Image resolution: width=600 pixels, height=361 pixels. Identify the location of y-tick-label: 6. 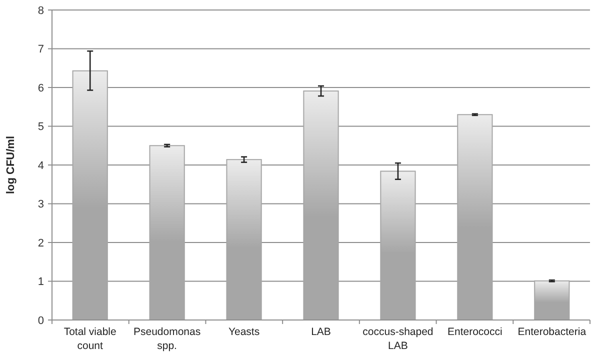
(41, 88).